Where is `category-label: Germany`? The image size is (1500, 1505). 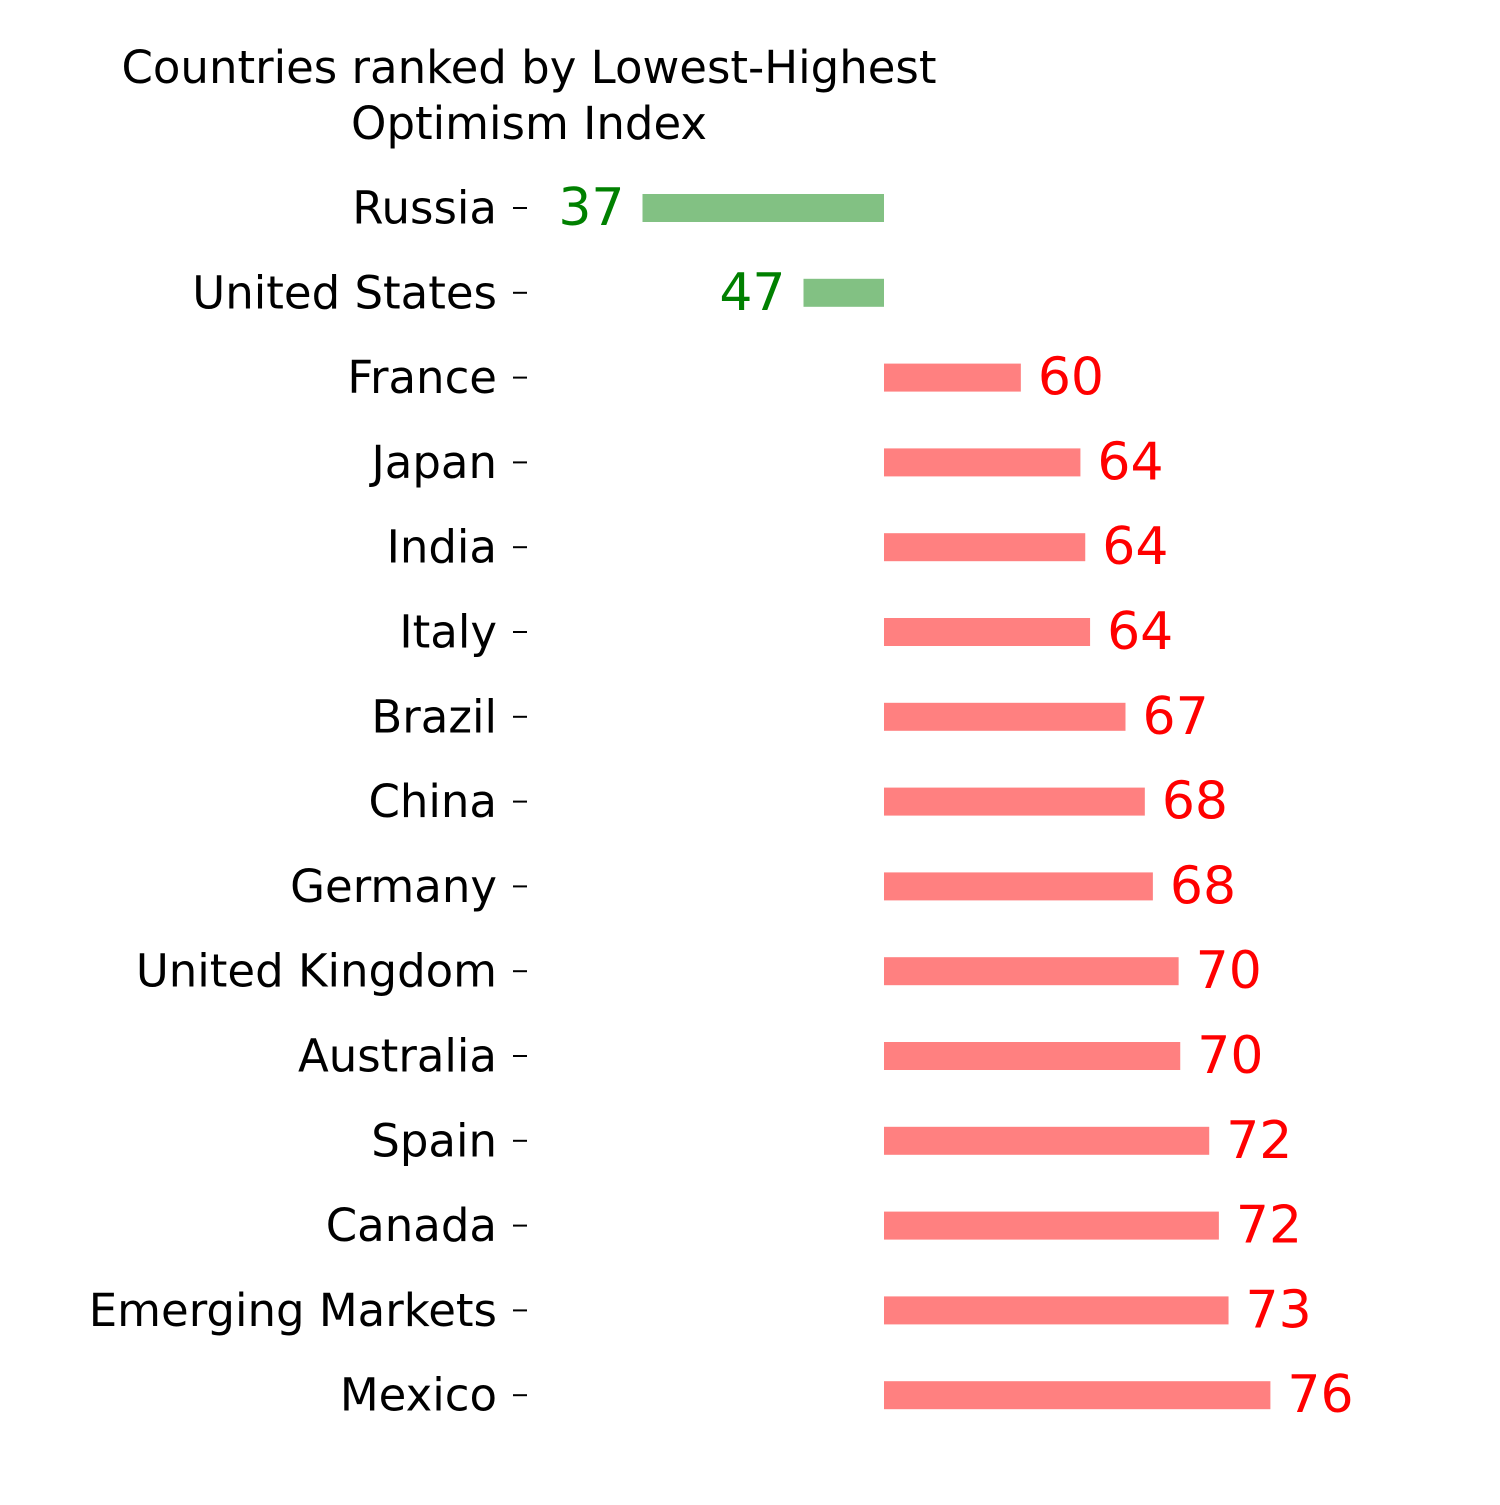 category-label: Germany is located at coordinates (393, 886).